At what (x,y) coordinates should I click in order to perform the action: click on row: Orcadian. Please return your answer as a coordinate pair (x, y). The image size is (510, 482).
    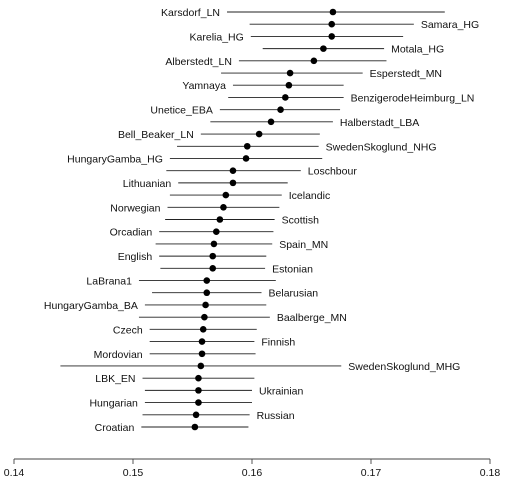
    Looking at the image, I should click on (192, 233).